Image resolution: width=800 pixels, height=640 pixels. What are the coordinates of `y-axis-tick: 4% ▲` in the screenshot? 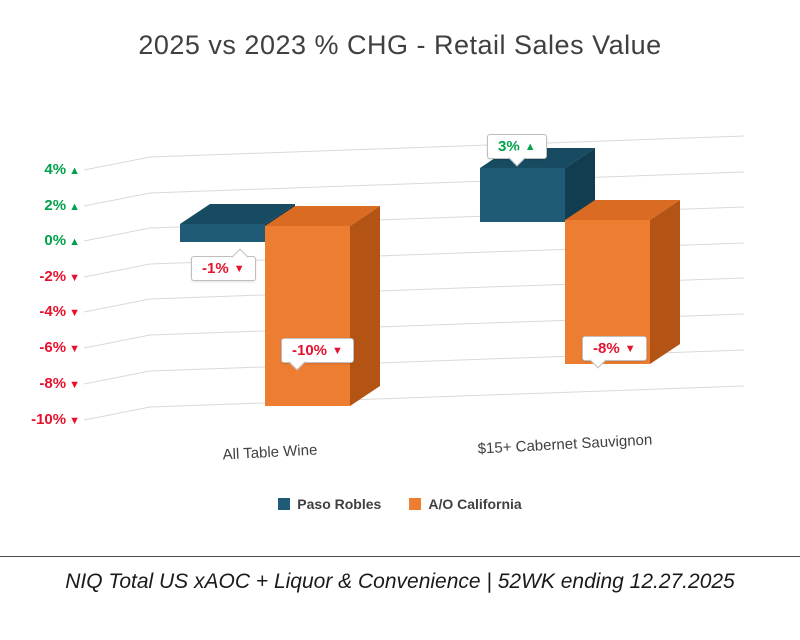 It's located at (44, 170).